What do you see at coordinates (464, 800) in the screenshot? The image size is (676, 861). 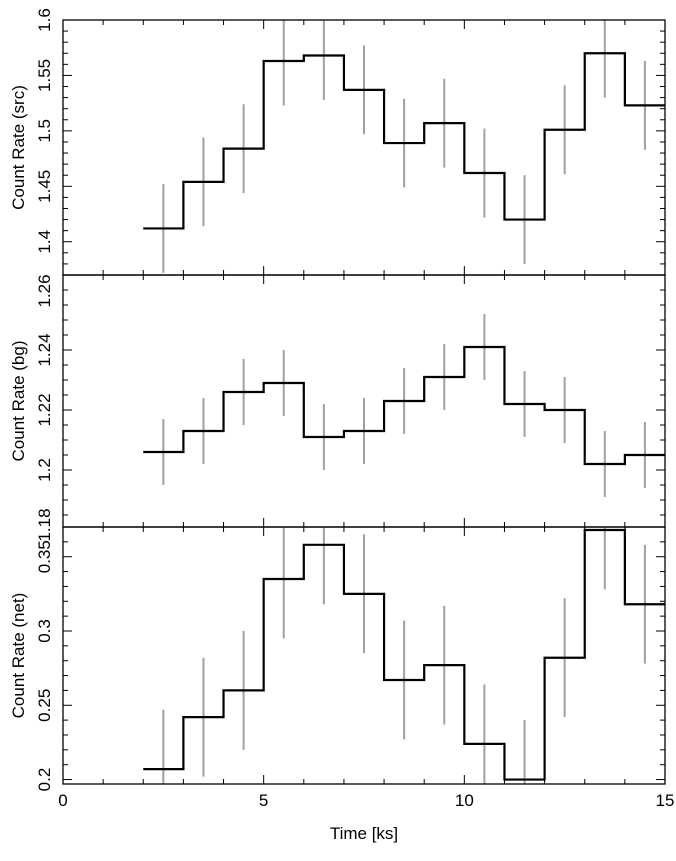 I see `x-tick-label: 10` at bounding box center [464, 800].